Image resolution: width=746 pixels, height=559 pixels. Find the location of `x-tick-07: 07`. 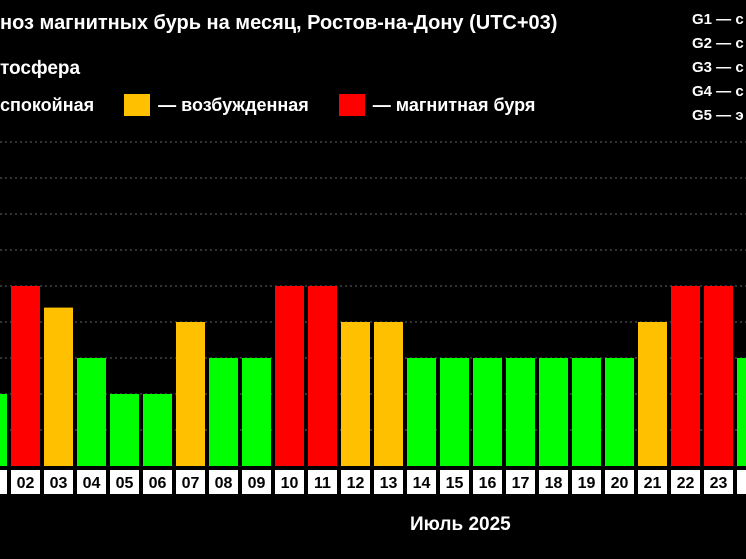

x-tick-07: 07 is located at coordinates (190, 482).